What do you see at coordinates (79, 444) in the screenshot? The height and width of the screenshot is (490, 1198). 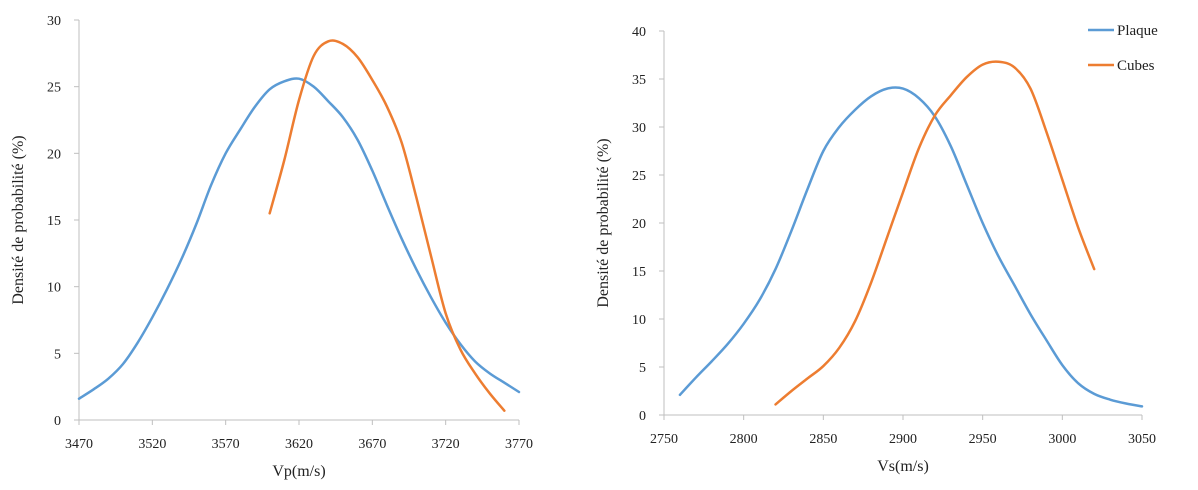 I see `x-tick-label: 3470` at bounding box center [79, 444].